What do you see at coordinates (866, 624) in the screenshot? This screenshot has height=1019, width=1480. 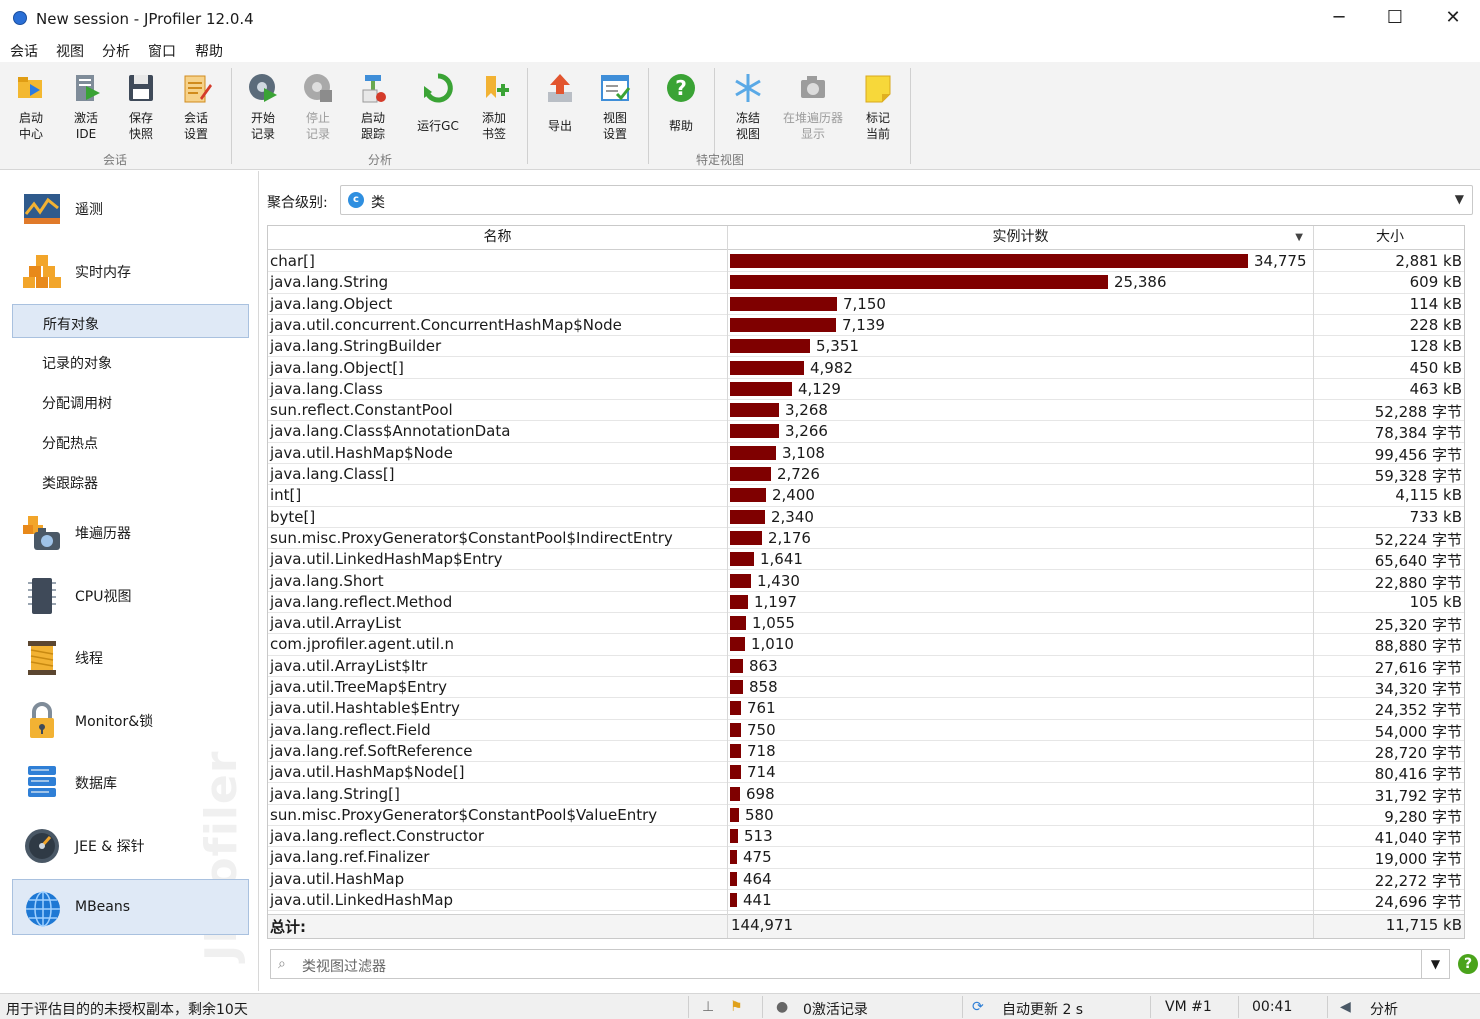 I see `table-row: java.util.ArrayList 1,055 25,320 字节` at bounding box center [866, 624].